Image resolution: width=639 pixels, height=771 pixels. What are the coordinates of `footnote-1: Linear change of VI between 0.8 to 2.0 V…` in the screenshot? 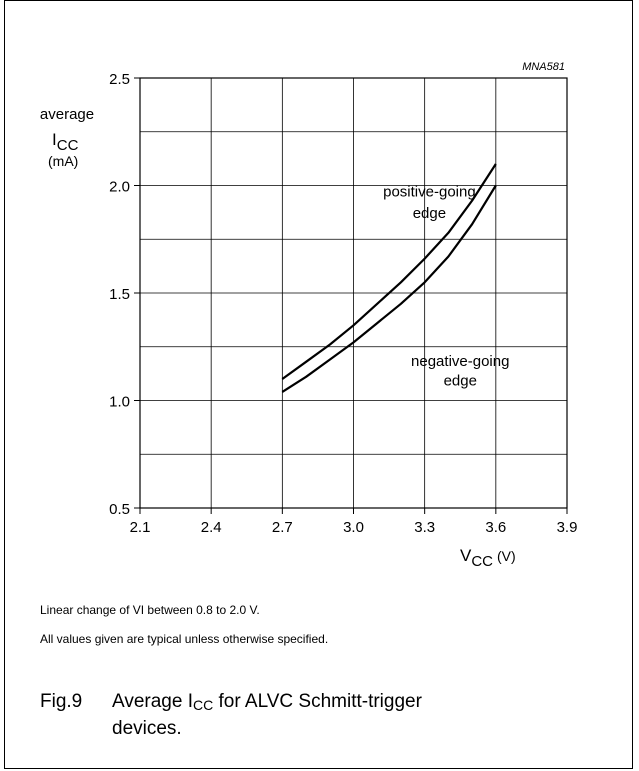 It's located at (150, 610).